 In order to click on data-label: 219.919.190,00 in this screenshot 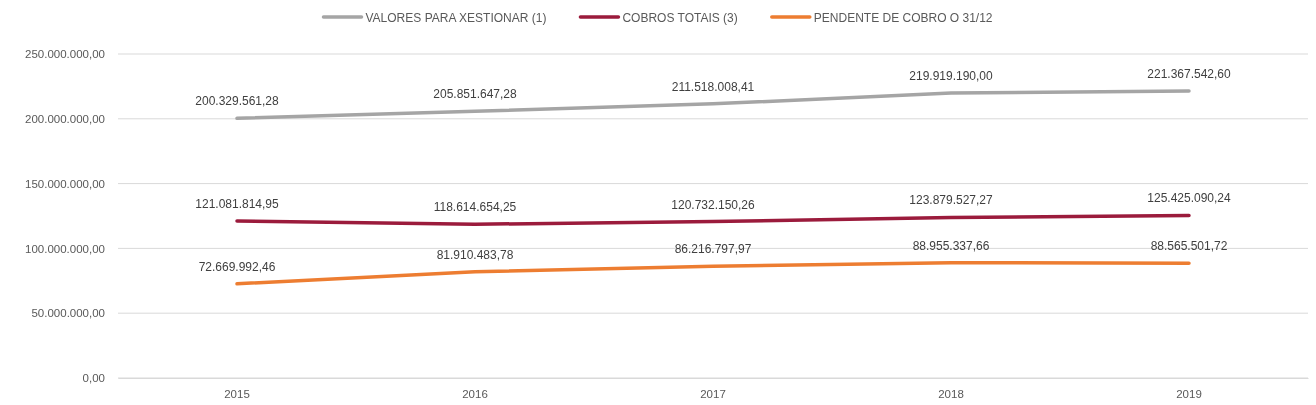, I will do `click(951, 75)`.